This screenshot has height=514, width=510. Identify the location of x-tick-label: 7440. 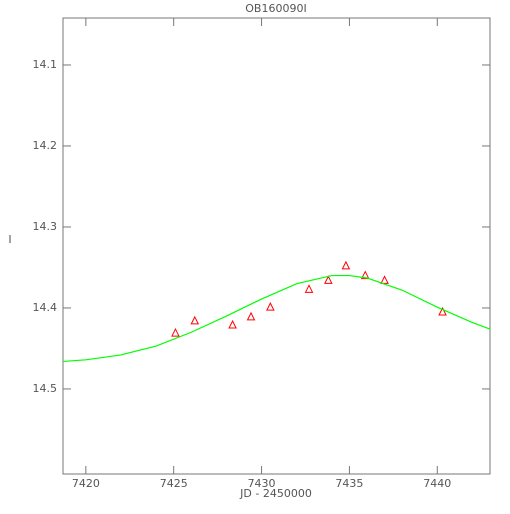
(437, 483).